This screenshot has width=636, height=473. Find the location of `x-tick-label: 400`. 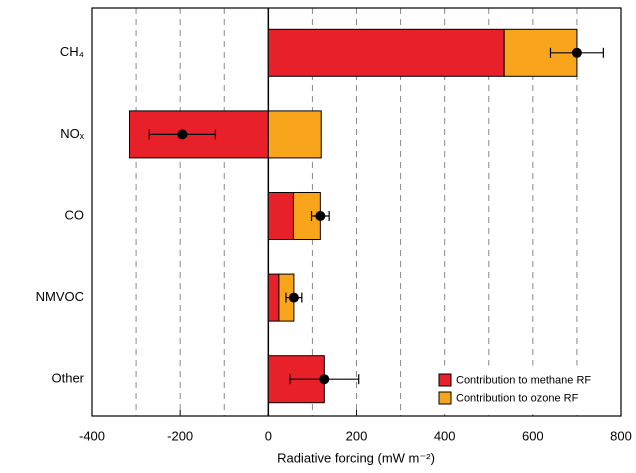

x-tick-label: 400 is located at coordinates (445, 435).